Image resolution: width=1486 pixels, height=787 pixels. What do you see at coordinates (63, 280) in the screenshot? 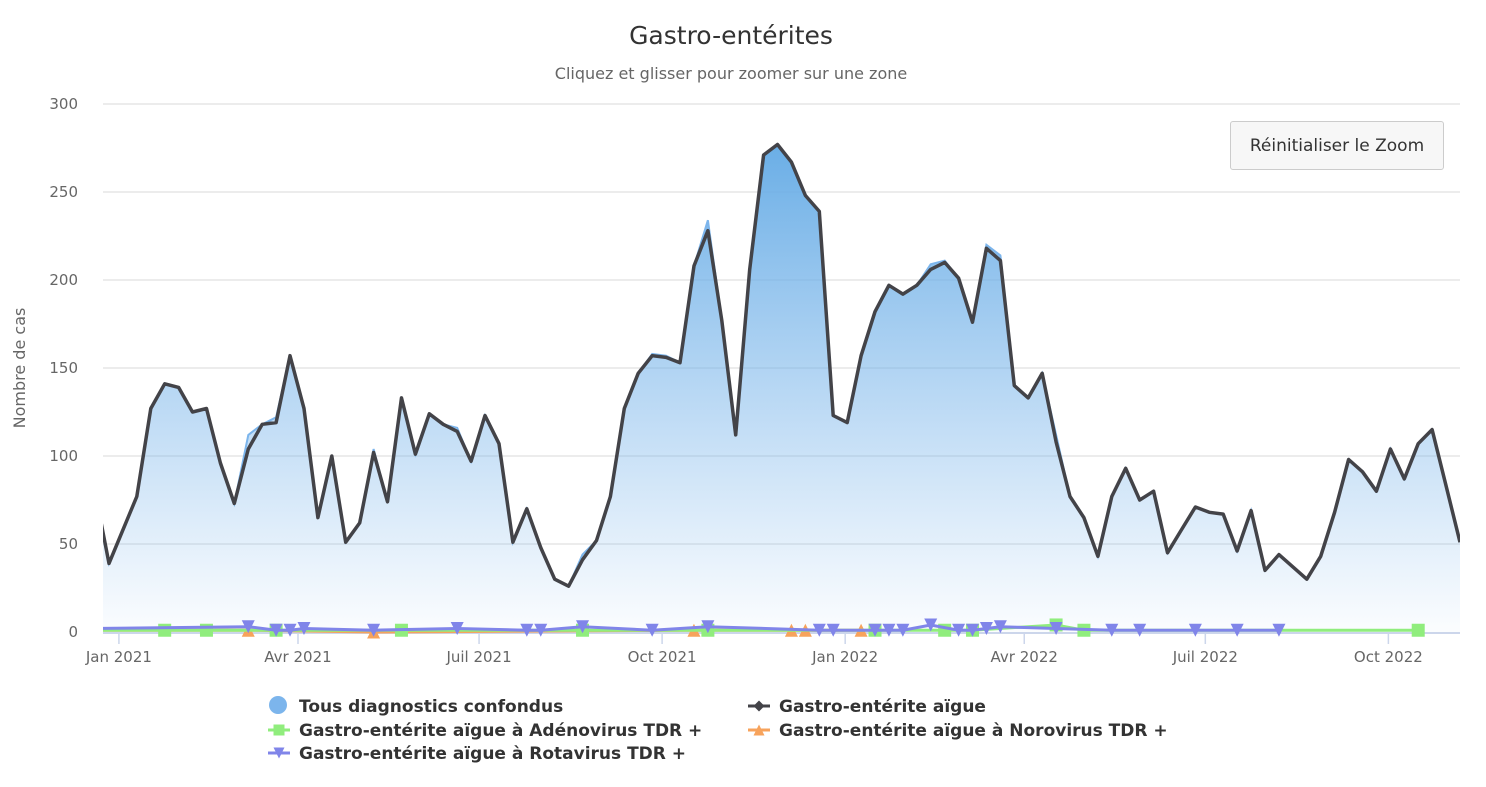
I see `y-tick-label: 200` at bounding box center [63, 280].